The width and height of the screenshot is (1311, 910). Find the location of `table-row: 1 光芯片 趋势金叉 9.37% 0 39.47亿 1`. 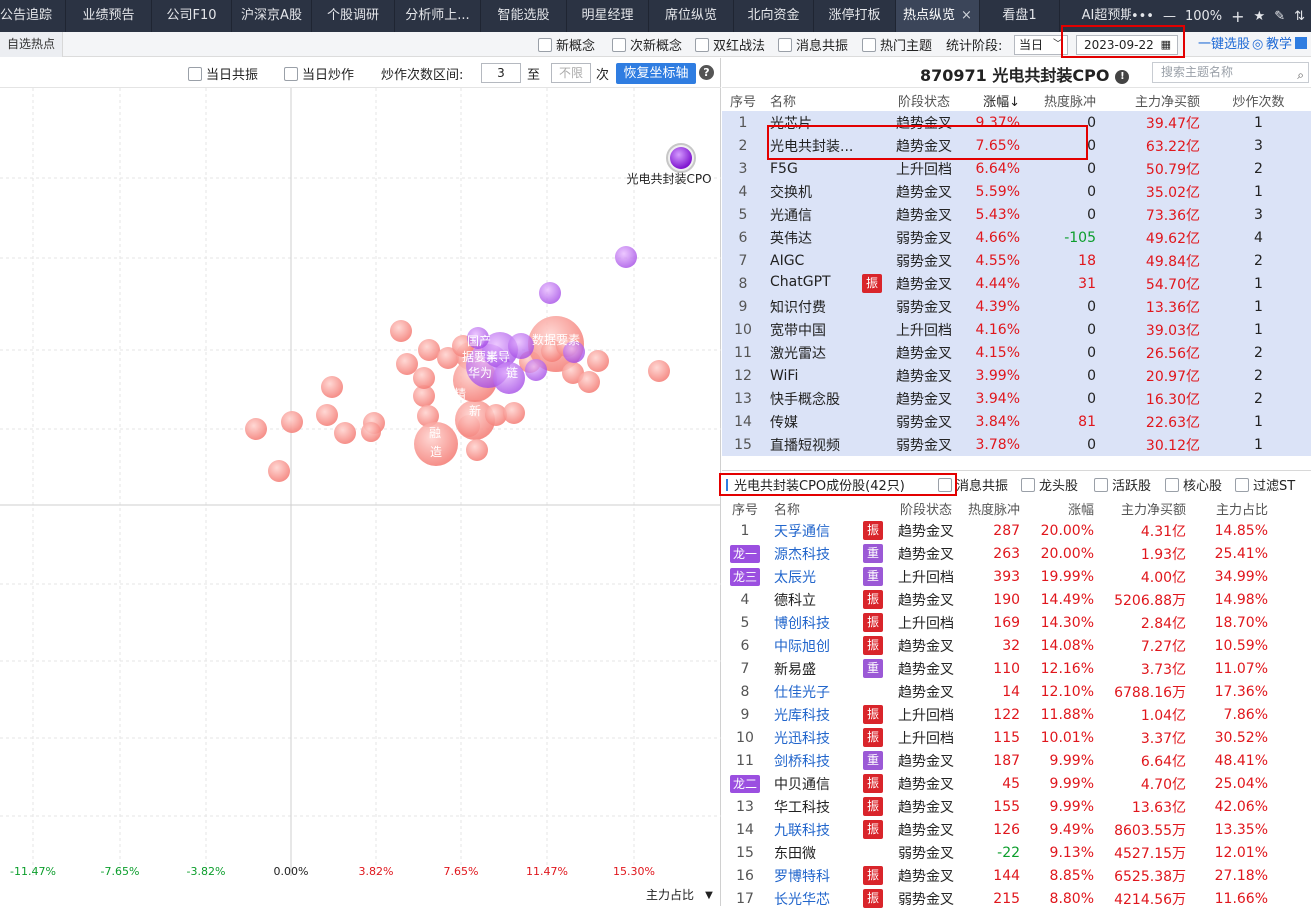

table-row: 1 光芯片 趋势金叉 9.37% 0 39.47亿 1 is located at coordinates (1016, 122).